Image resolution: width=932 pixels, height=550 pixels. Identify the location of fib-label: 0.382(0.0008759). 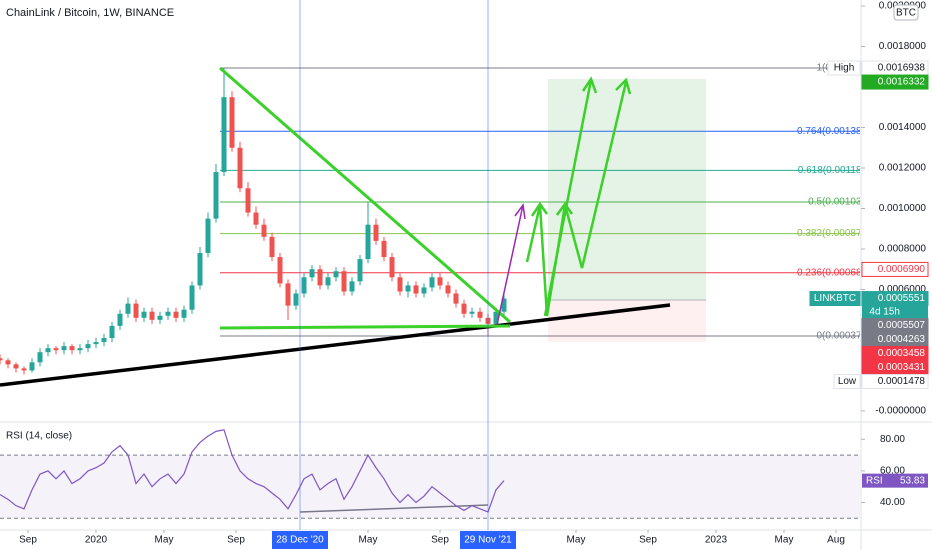
(836, 233).